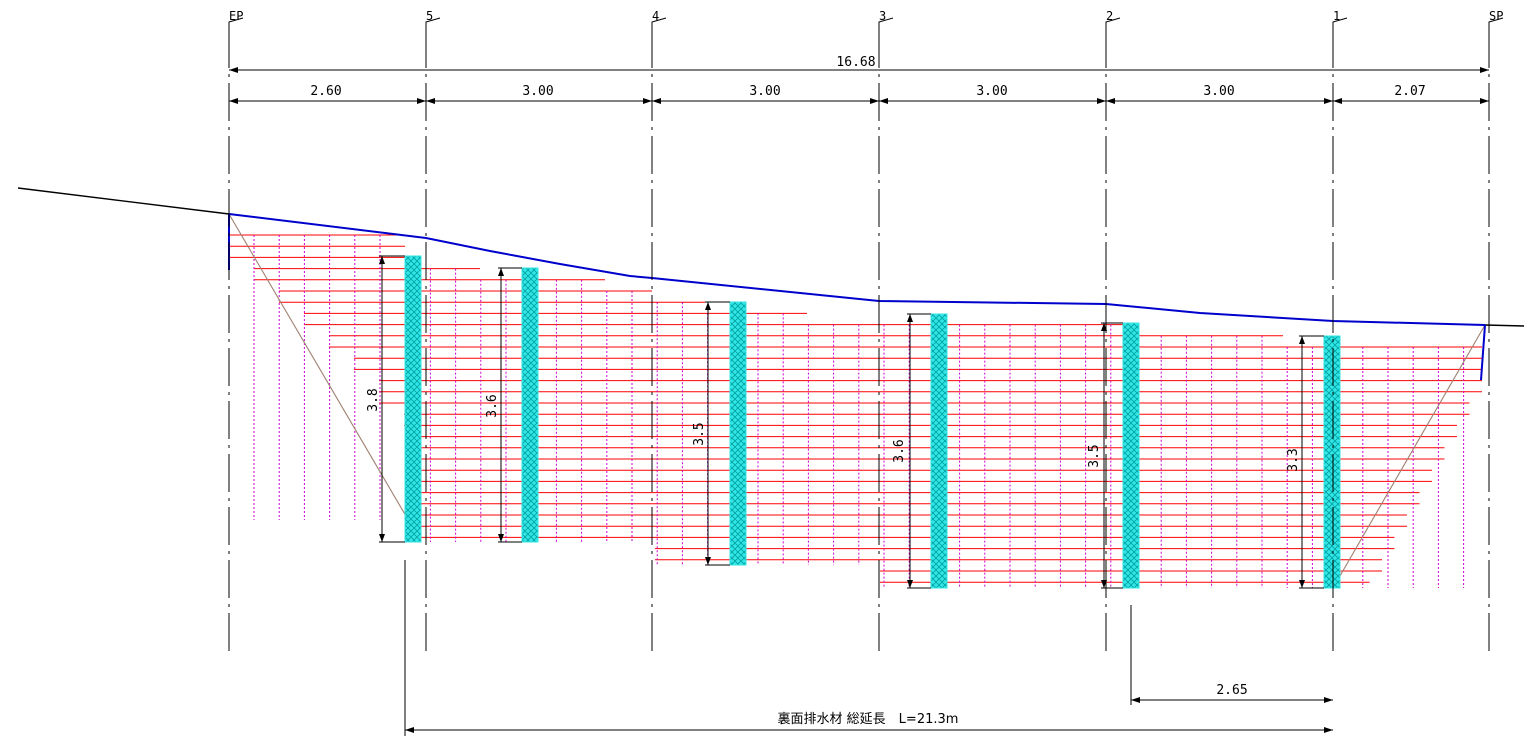 The image size is (1524, 736). What do you see at coordinates (1409, 91) in the screenshot?
I see `span-label: 2.07` at bounding box center [1409, 91].